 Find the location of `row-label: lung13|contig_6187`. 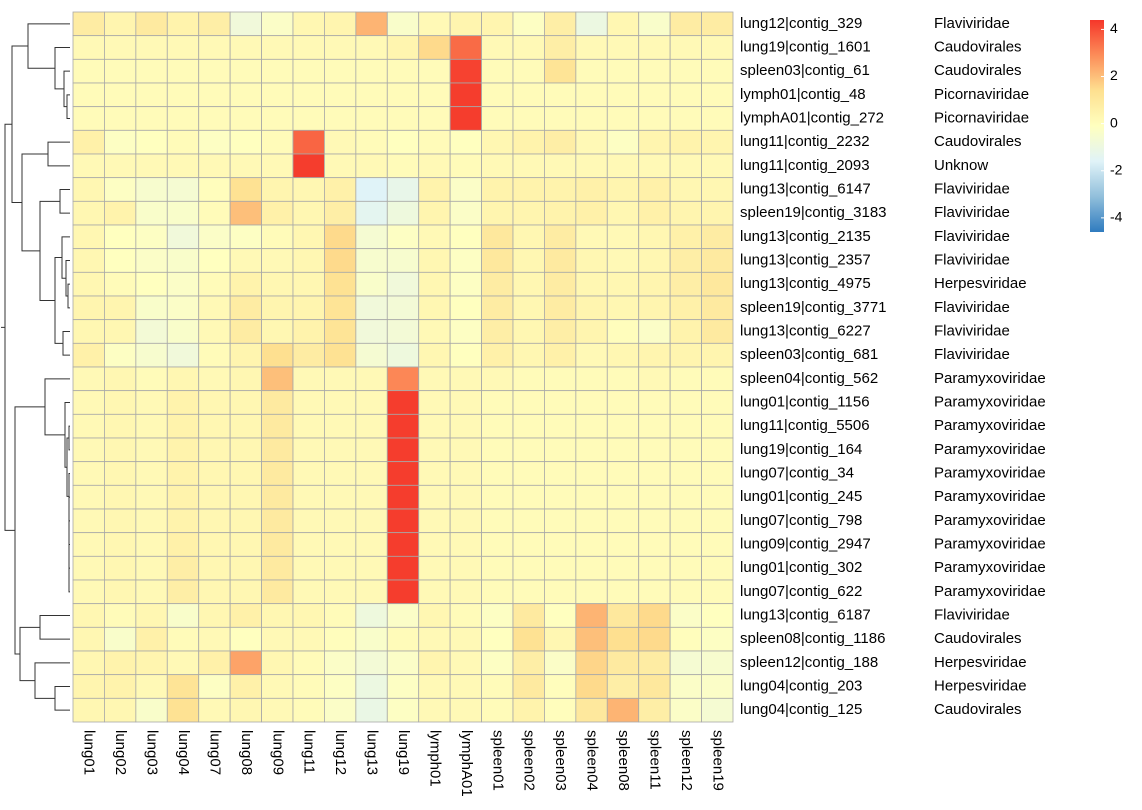

row-label: lung13|contig_6187 is located at coordinates (805, 614).